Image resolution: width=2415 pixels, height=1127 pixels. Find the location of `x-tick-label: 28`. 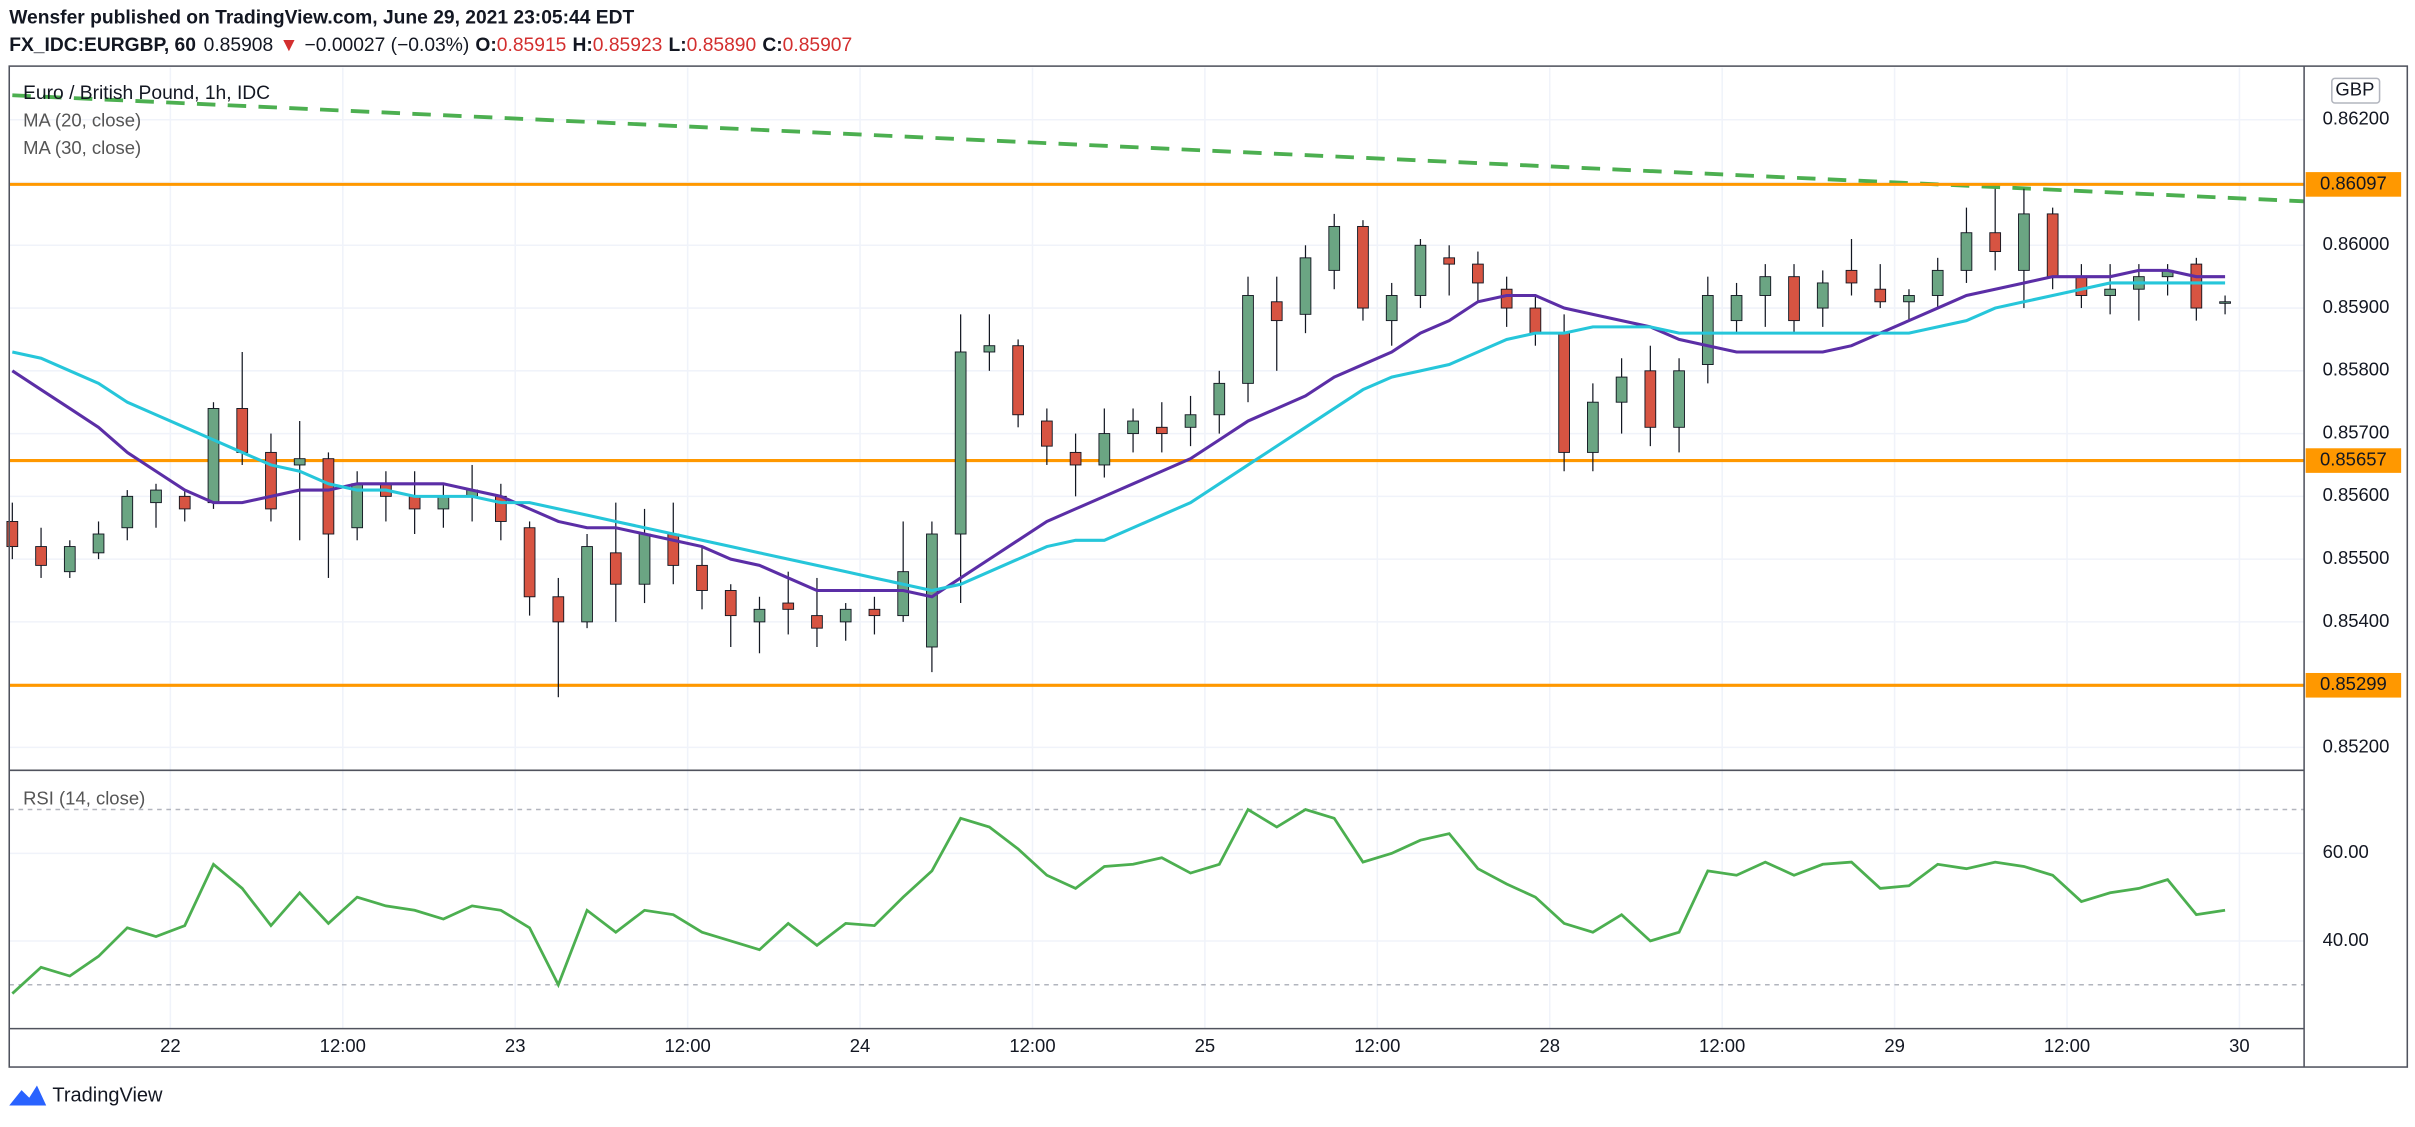

x-tick-label: 28 is located at coordinates (1549, 1045).